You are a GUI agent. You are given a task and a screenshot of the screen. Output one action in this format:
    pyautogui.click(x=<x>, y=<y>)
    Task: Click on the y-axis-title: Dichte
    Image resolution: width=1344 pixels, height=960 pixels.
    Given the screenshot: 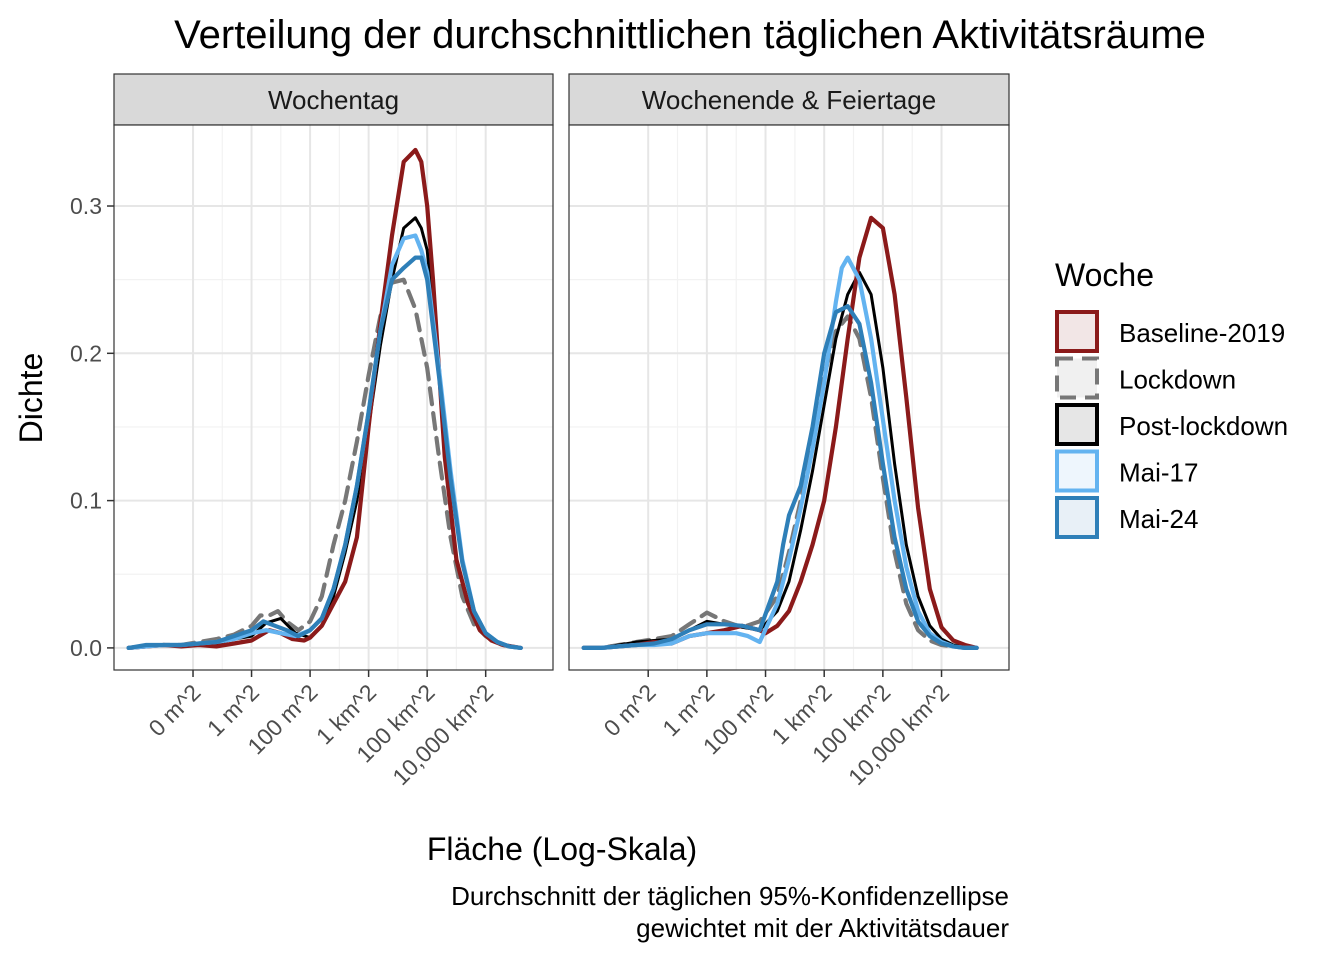 What is the action you would take?
    pyautogui.click(x=31, y=398)
    